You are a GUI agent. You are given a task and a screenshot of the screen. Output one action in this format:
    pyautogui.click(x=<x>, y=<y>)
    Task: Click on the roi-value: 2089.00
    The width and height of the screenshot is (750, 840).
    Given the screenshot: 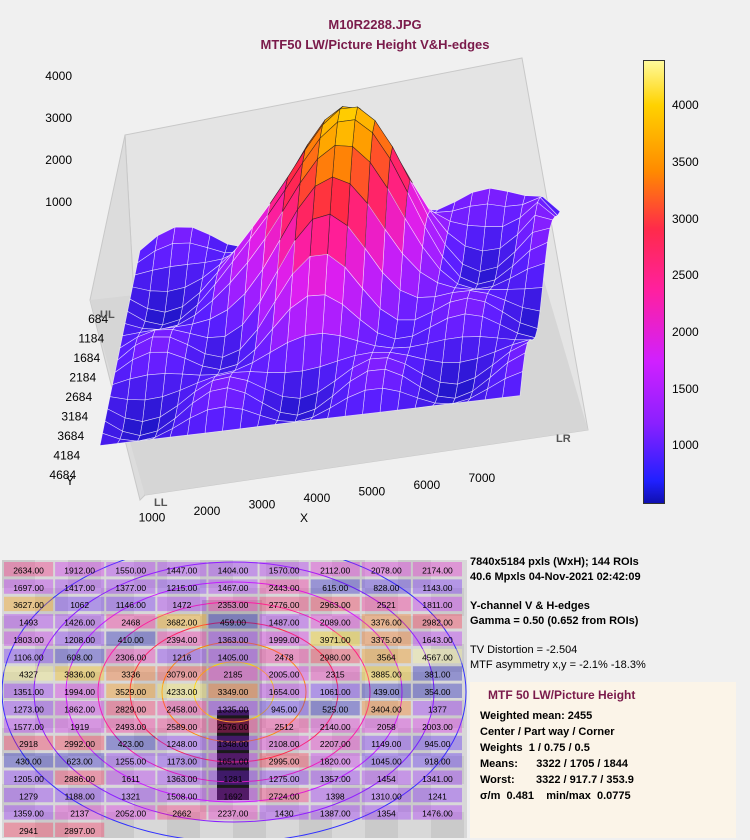 What is the action you would take?
    pyautogui.click(x=335, y=623)
    